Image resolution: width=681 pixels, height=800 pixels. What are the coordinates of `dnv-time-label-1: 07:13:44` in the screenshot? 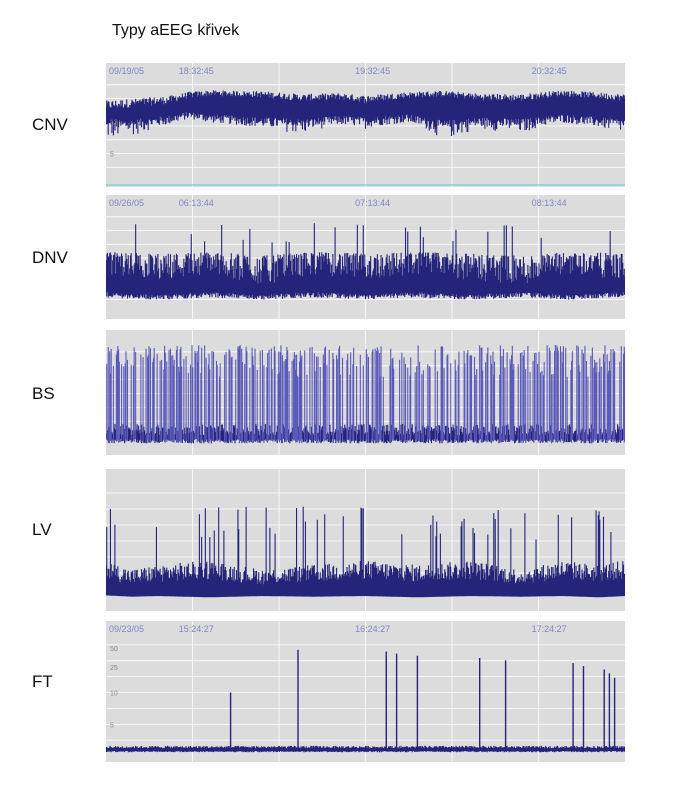 It's located at (372, 203).